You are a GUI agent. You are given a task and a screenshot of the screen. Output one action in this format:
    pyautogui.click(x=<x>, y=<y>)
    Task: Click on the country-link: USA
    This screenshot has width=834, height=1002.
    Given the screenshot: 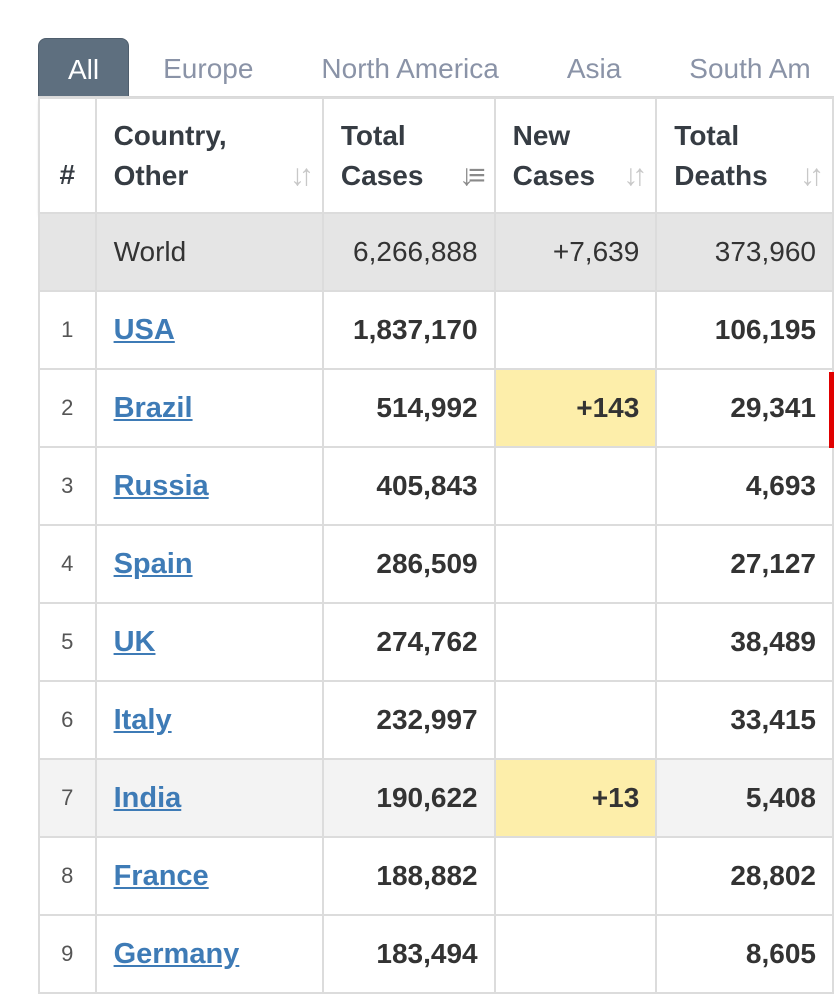 What is the action you would take?
    pyautogui.click(x=144, y=329)
    